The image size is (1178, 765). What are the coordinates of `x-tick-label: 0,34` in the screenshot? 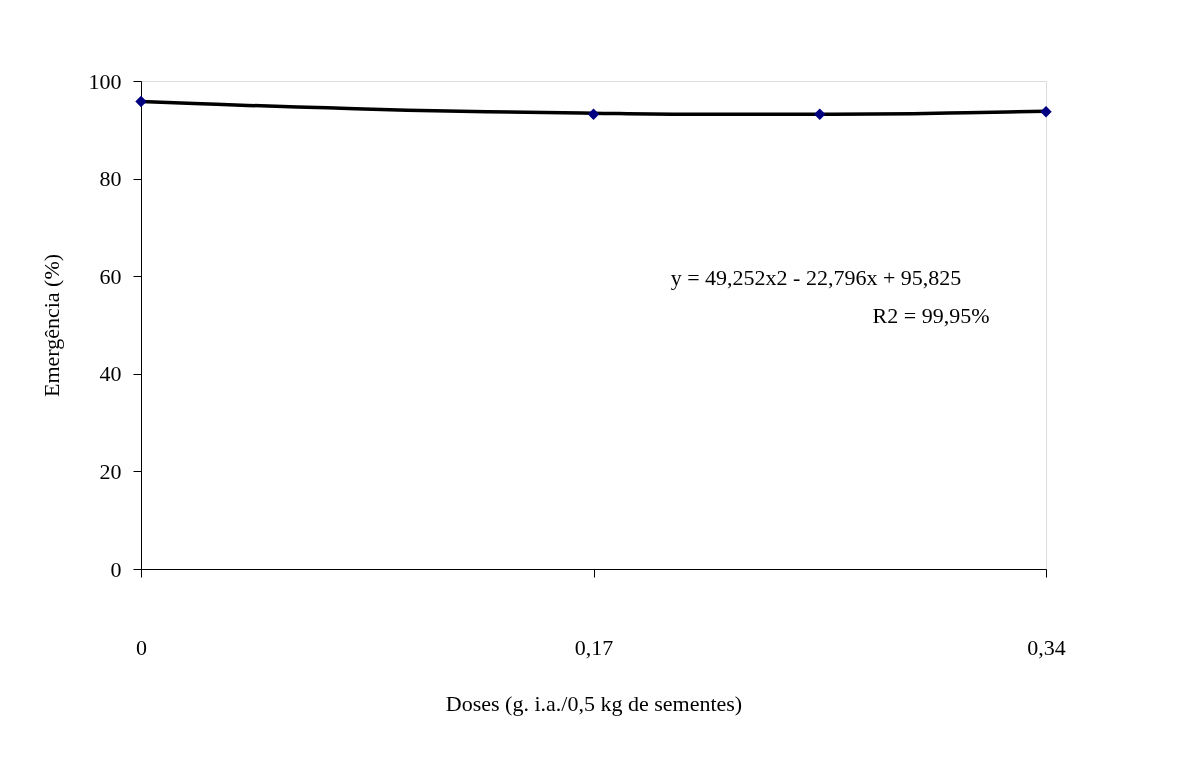 It's located at (1046, 647).